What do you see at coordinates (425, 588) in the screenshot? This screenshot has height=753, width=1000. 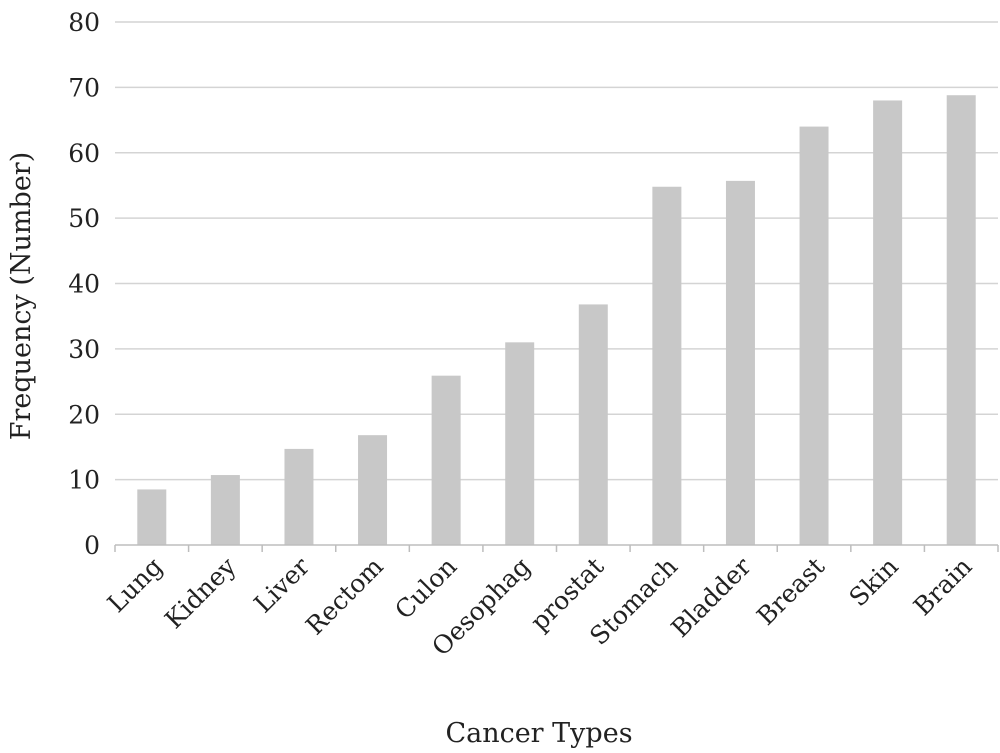 I see `x-tick-label-culon: Culon` at bounding box center [425, 588].